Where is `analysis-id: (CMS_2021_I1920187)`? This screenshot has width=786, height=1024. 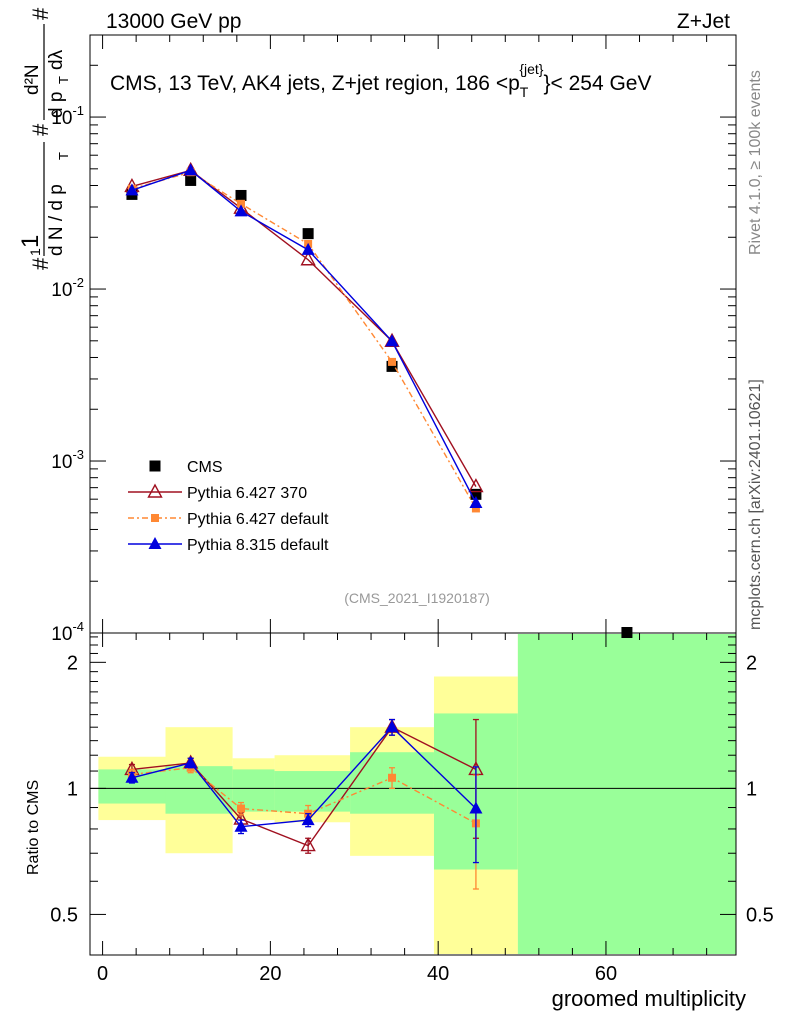 analysis-id: (CMS_2021_I1920187) is located at coordinates (417, 598).